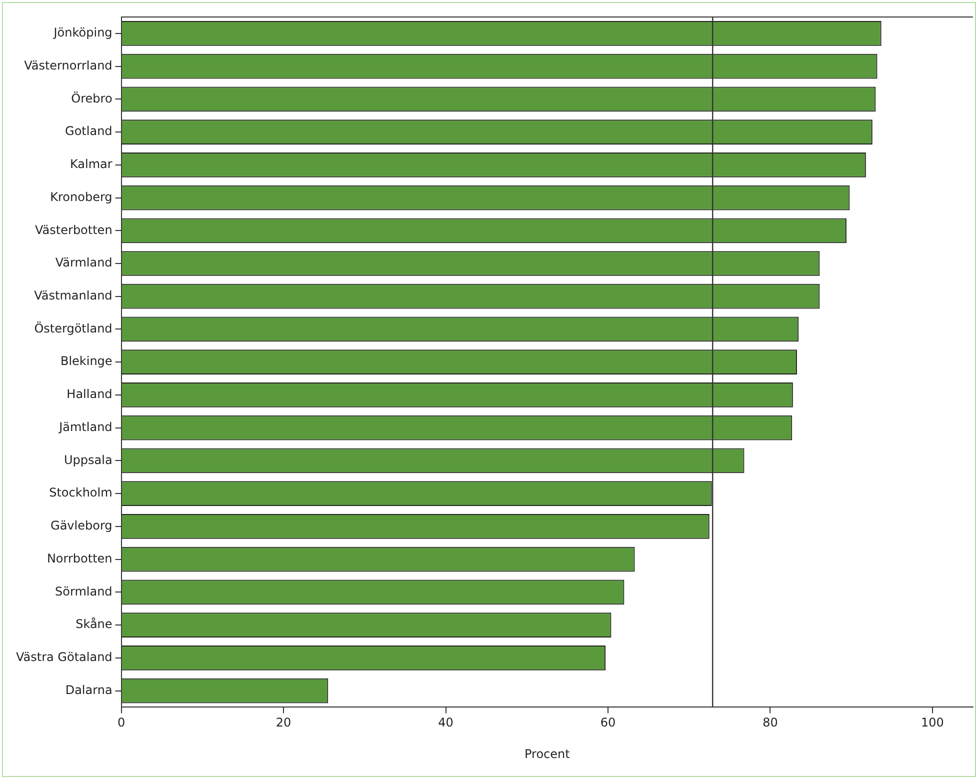 The width and height of the screenshot is (976, 779). I want to click on x-tick-label: 60, so click(608, 723).